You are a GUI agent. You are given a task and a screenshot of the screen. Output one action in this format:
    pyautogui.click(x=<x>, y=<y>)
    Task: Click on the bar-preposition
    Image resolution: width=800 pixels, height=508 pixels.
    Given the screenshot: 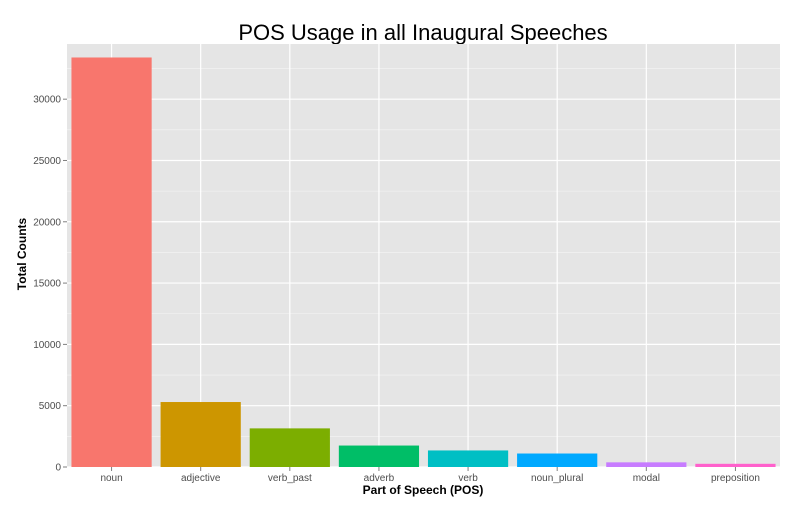 What is the action you would take?
    pyautogui.click(x=735, y=465)
    